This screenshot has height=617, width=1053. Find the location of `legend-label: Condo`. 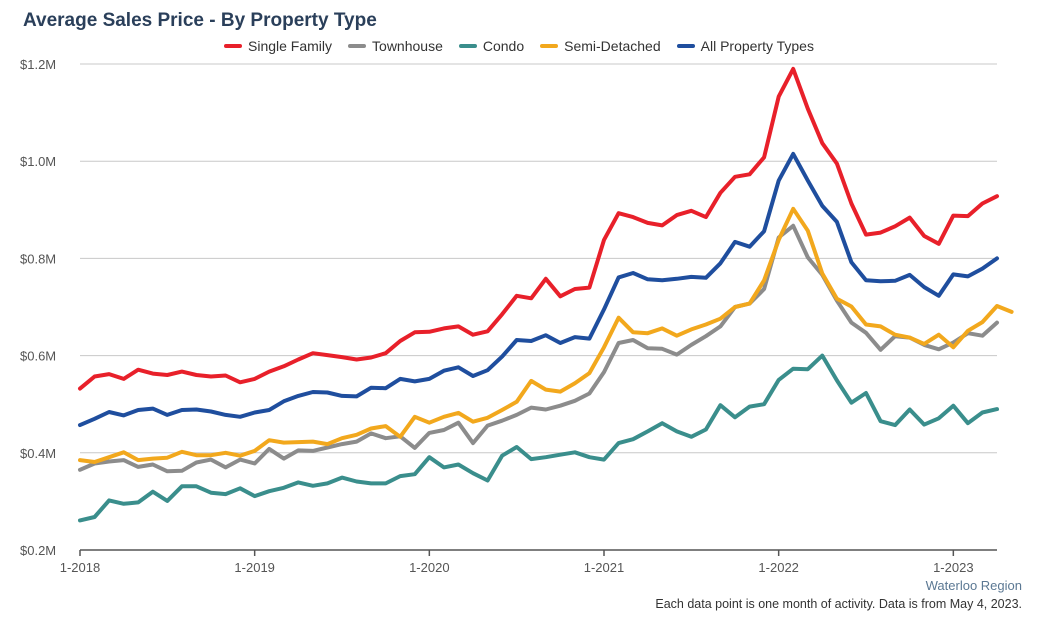

legend-label: Condo is located at coordinates (503, 46).